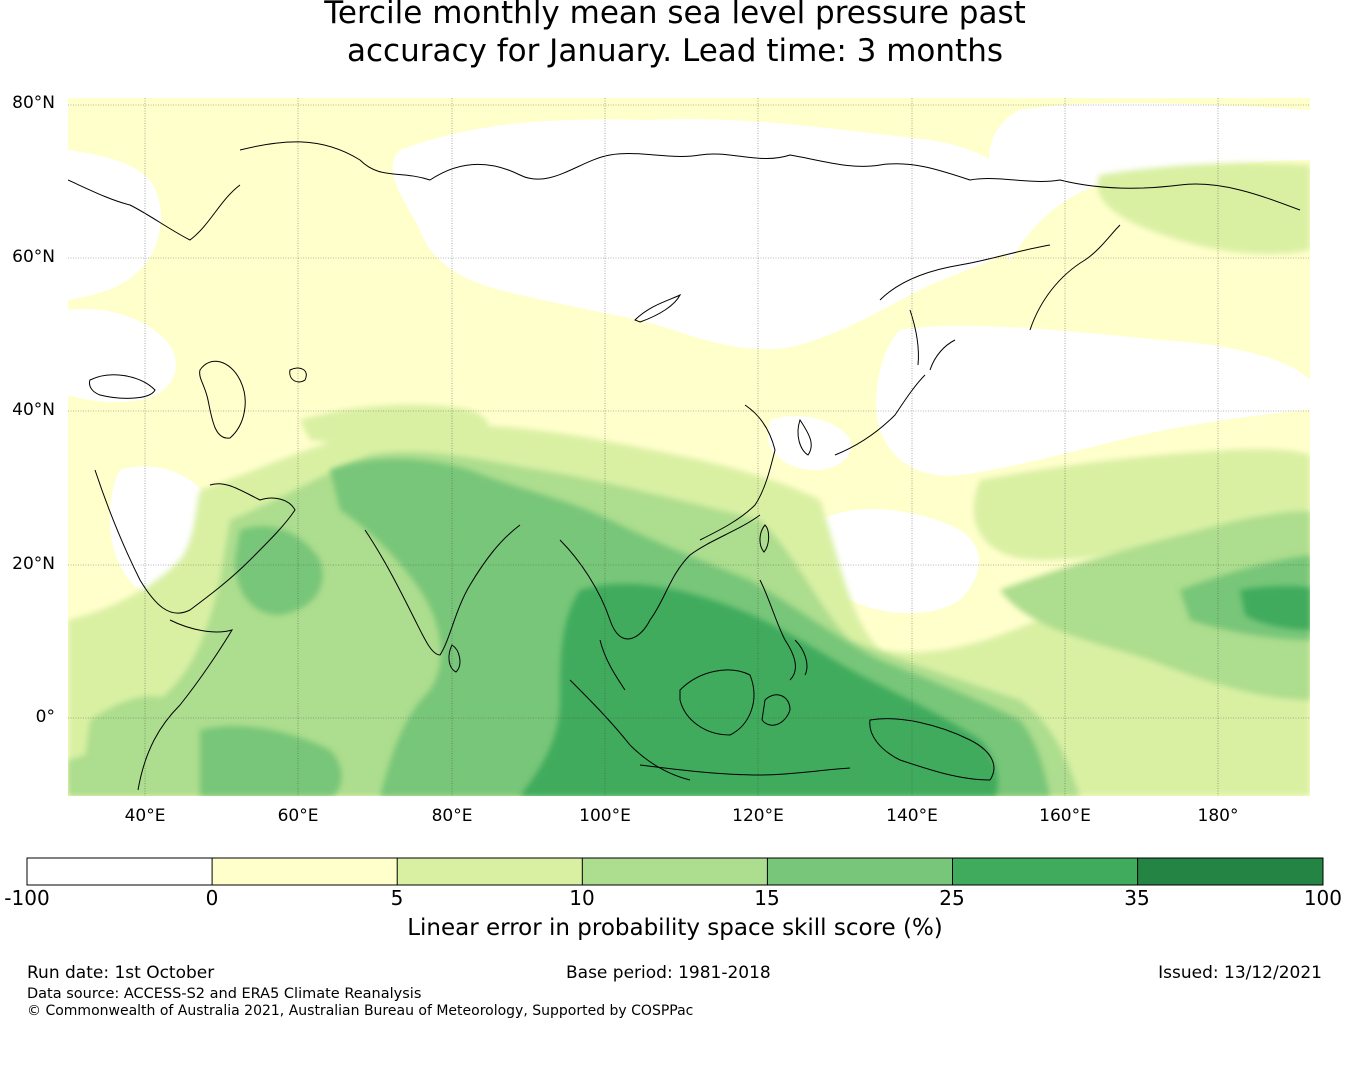 The height and width of the screenshot is (1065, 1350). Describe the element at coordinates (965, 272) in the screenshot. I see `sea-of-okhotsk-coast` at that location.